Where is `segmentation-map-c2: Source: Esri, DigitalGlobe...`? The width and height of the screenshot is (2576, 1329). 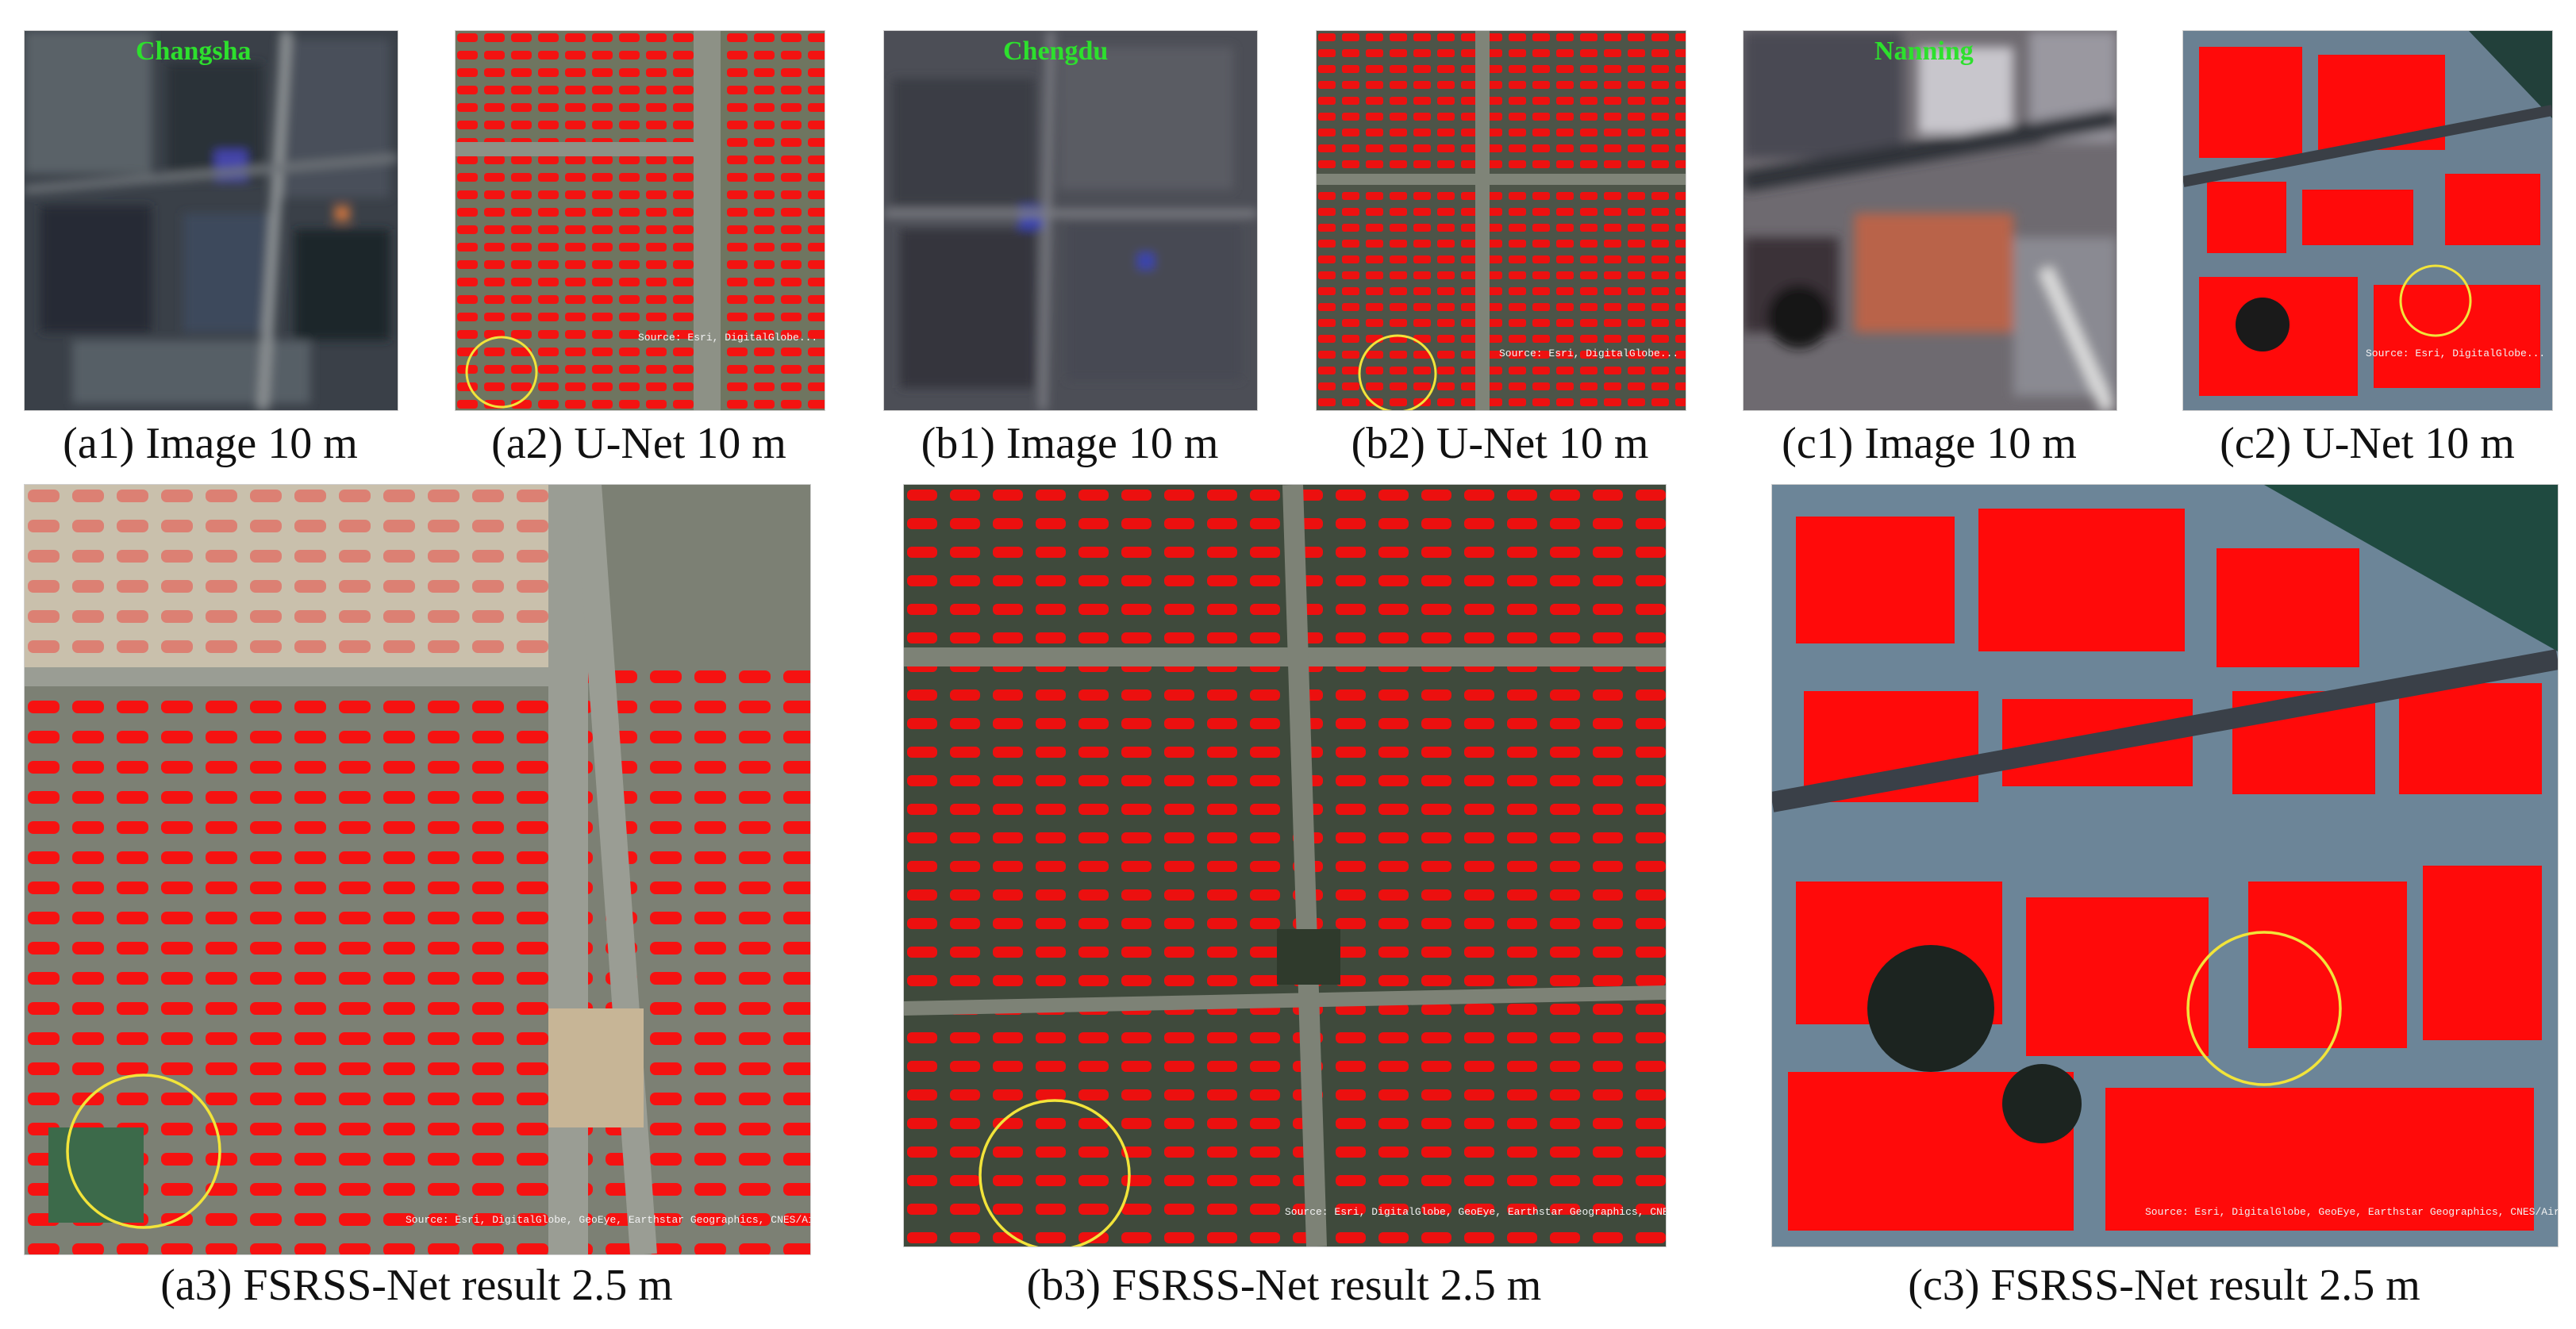 segmentation-map-c2: Source: Esri, DigitalGlobe... is located at coordinates (2367, 220).